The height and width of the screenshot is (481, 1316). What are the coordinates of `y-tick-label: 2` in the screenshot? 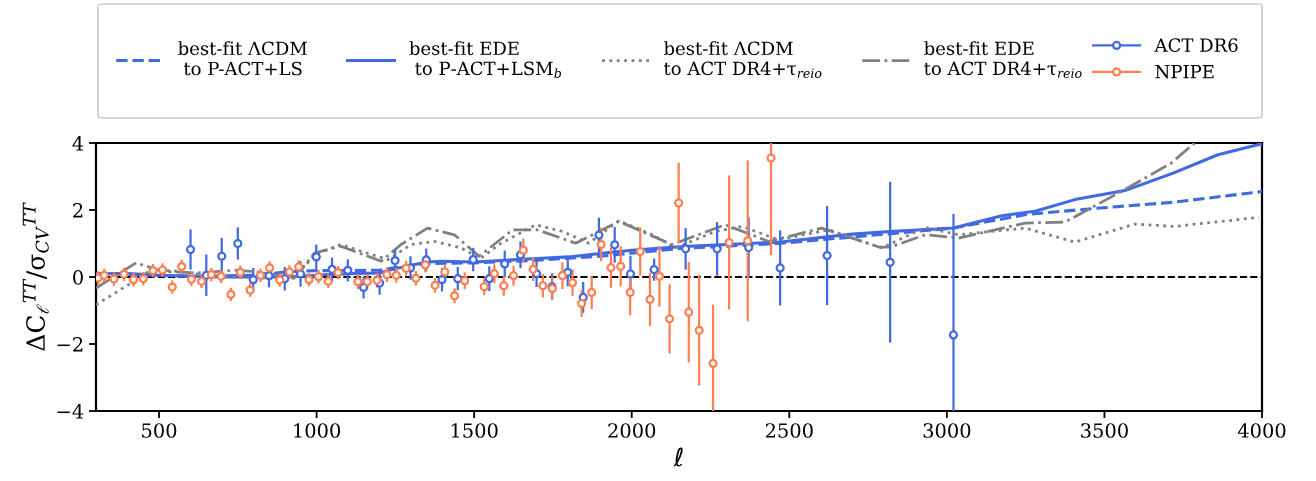 It's located at (78, 210).